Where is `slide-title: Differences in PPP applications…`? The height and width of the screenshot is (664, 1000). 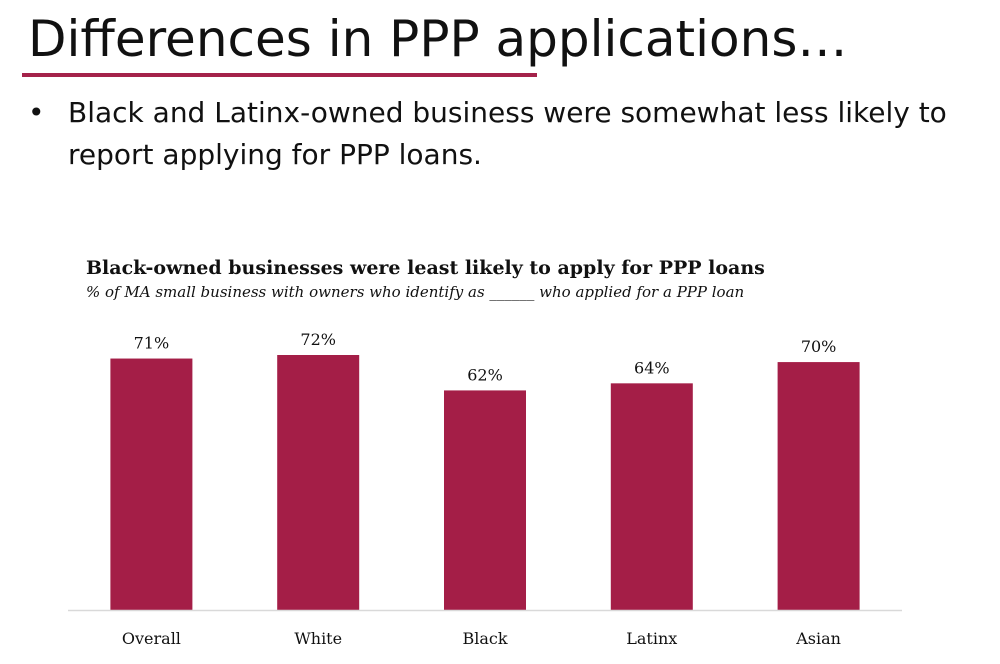 slide-title: Differences in PPP applications… is located at coordinates (438, 39).